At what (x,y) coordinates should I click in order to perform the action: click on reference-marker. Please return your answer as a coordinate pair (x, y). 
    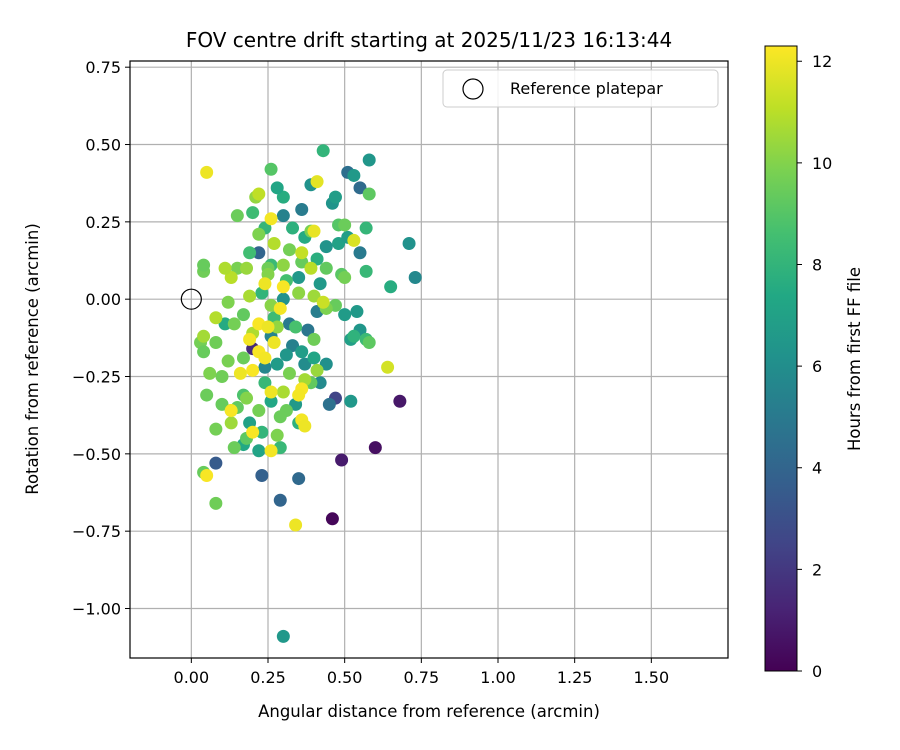
    Looking at the image, I should click on (191, 299).